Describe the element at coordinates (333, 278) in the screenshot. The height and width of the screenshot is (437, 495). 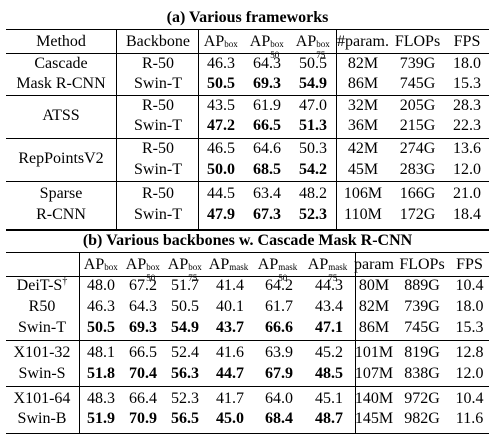
I see `table-b-header-6-sub: 75` at that location.